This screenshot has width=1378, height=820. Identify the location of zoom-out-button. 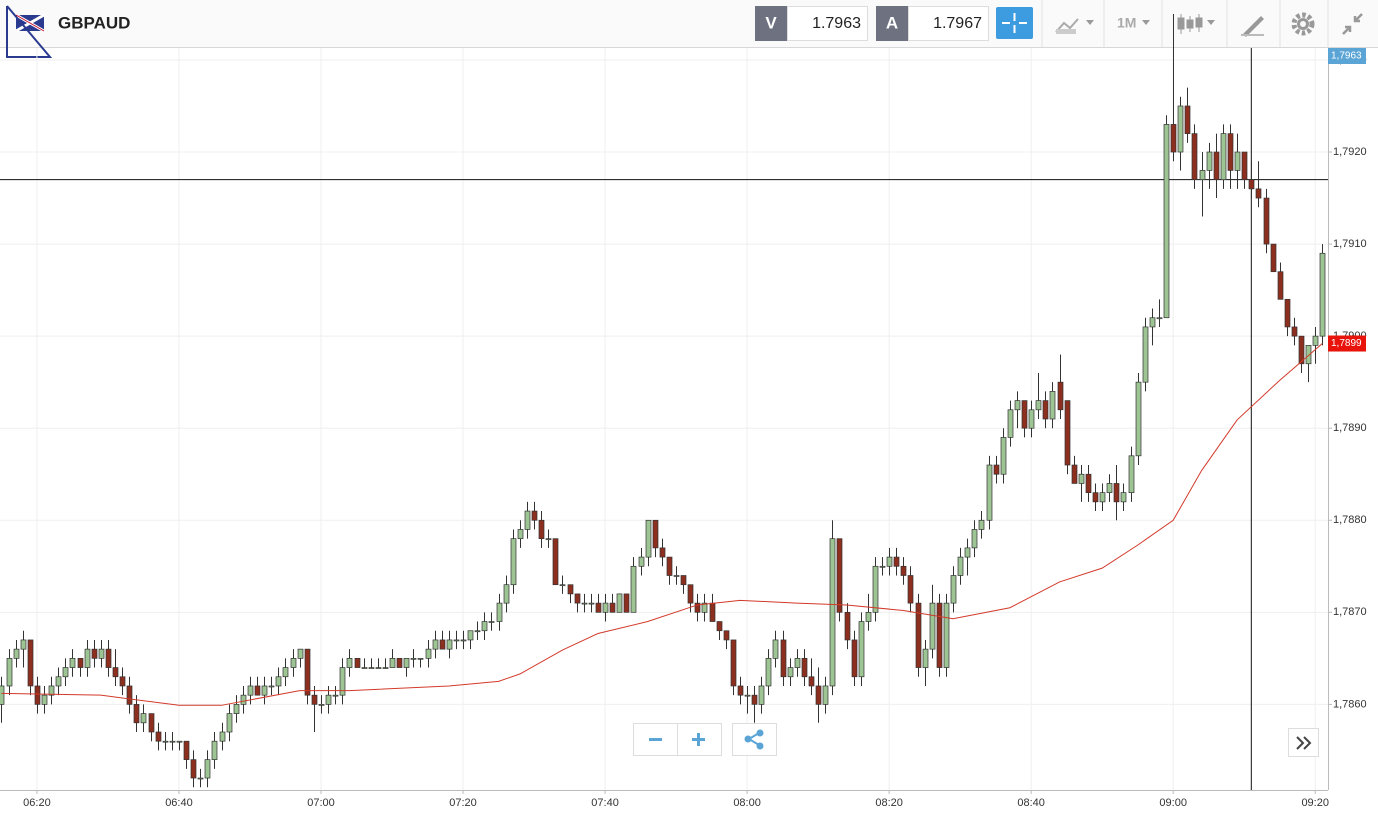
(655, 739).